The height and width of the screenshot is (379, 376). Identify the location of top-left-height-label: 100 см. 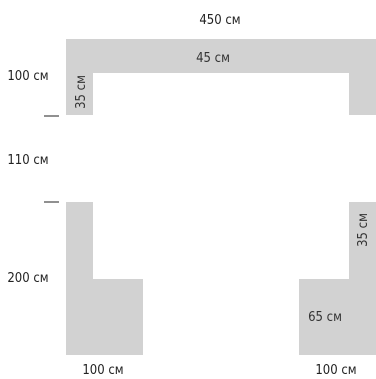
(27, 76).